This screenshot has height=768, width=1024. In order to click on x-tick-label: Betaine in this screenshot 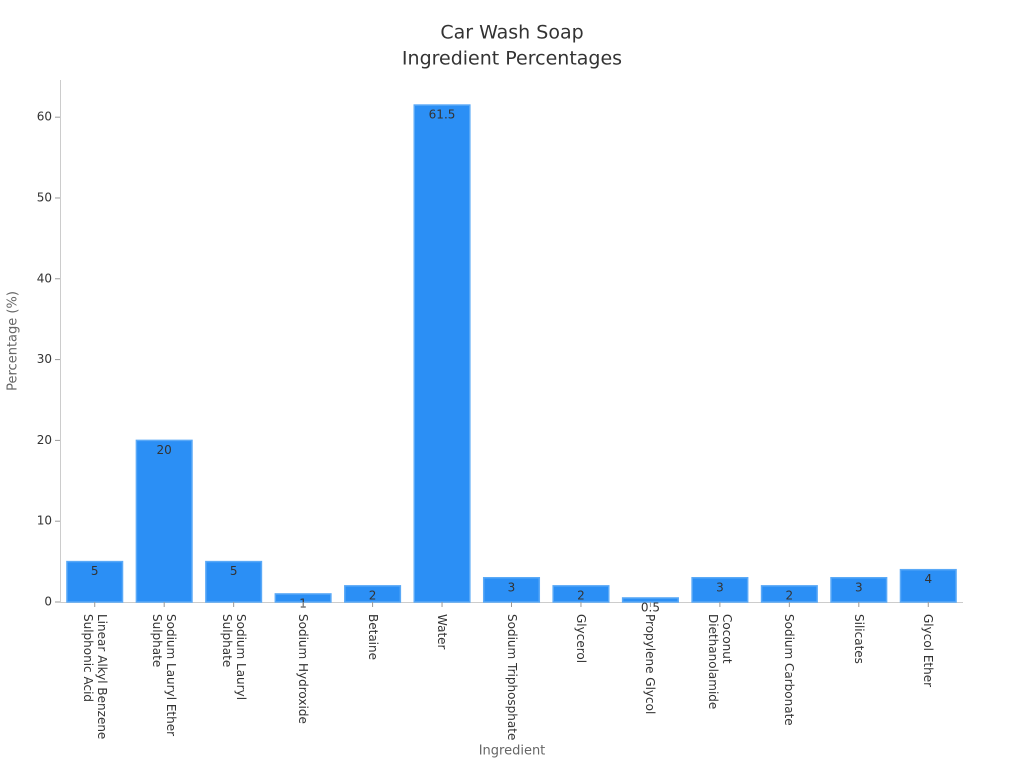, I will do `click(372, 637)`.